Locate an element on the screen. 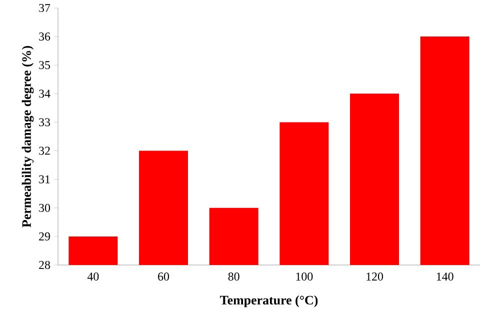  y-tick-label: 29 is located at coordinates (44, 236).